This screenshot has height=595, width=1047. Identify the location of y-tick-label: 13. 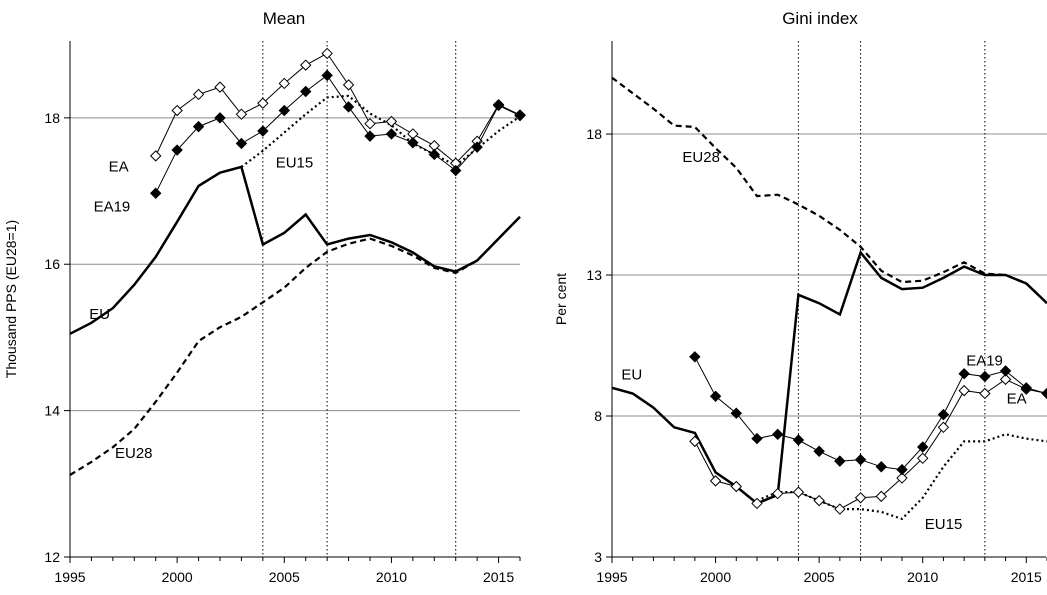
(594, 275).